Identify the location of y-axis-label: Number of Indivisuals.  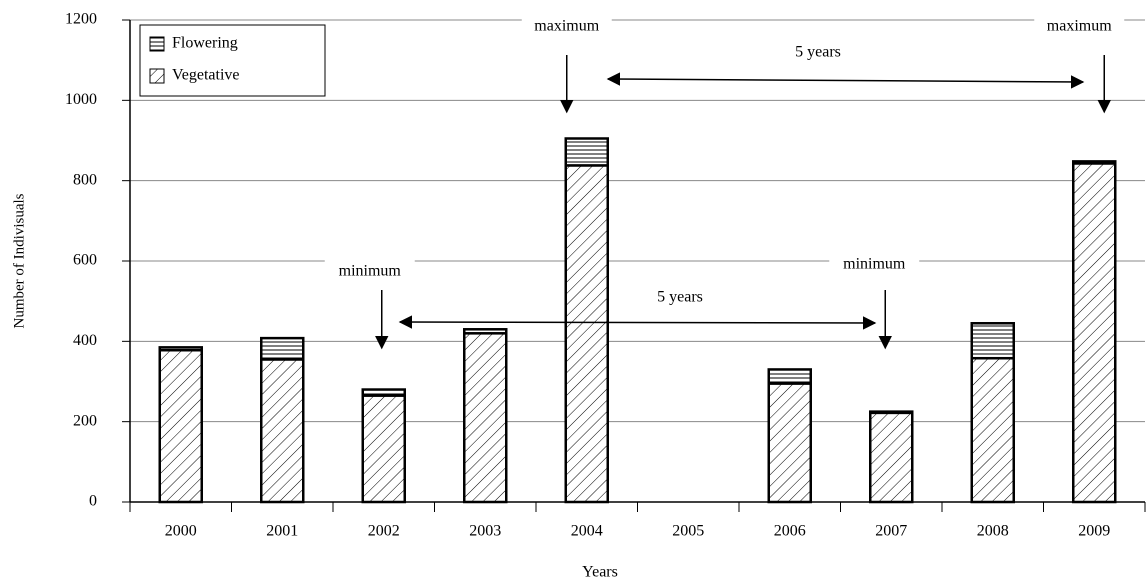
(19, 260).